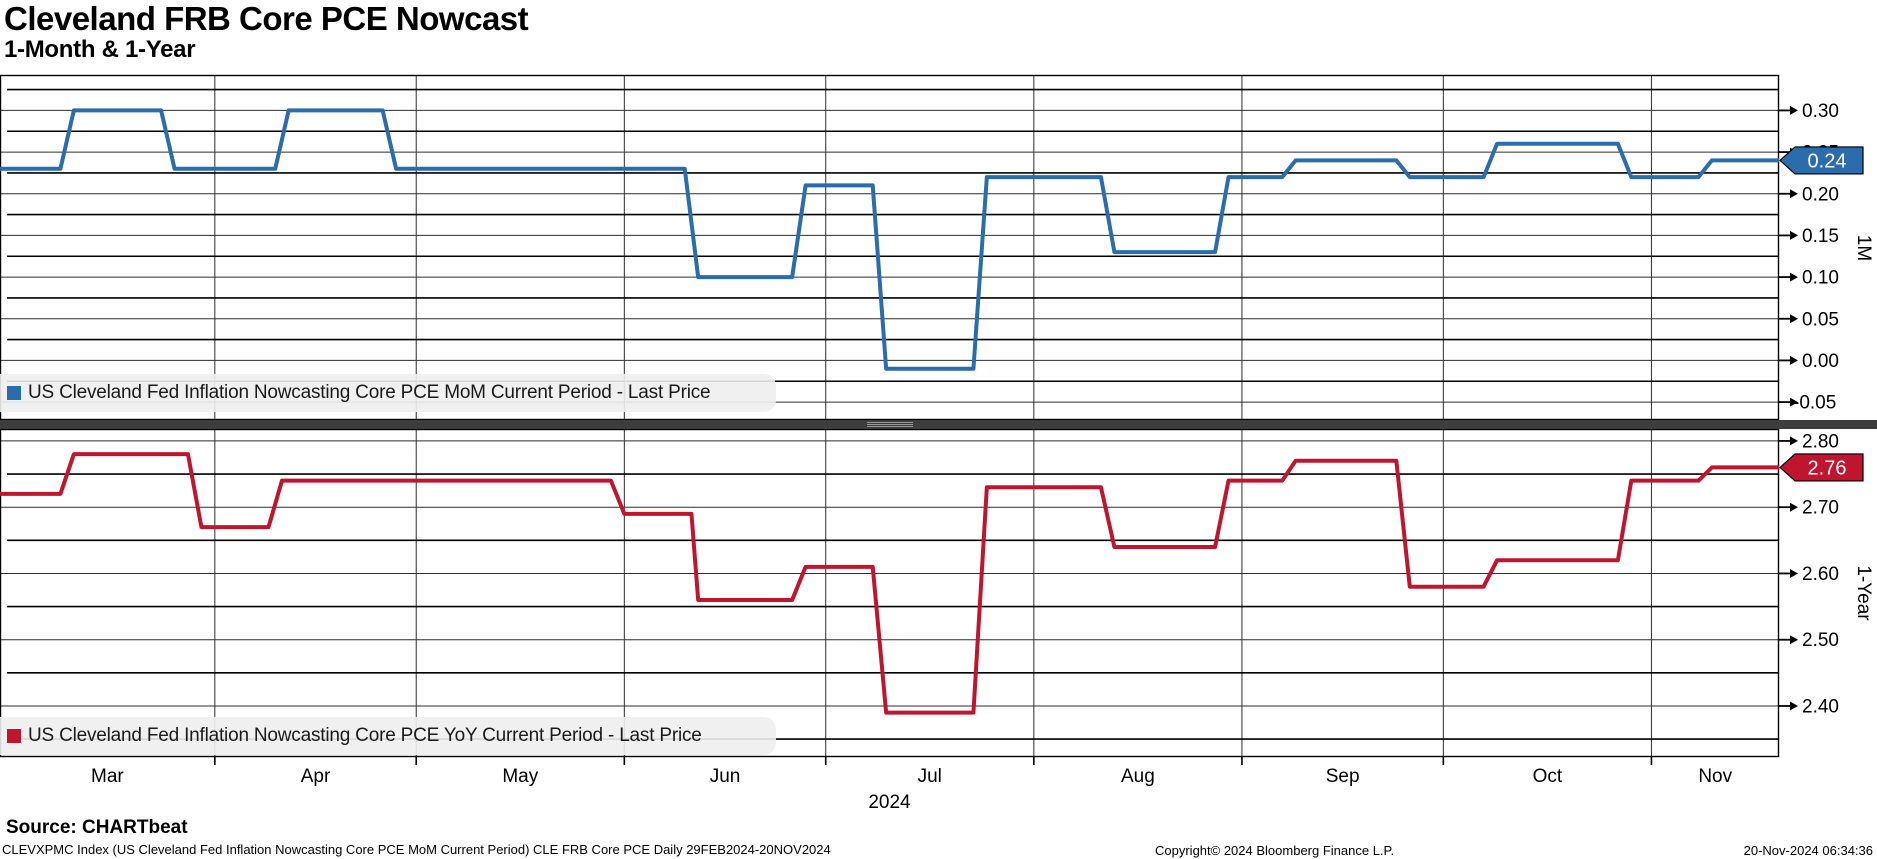  I want to click on pane-divider-grip-icon, so click(890, 424).